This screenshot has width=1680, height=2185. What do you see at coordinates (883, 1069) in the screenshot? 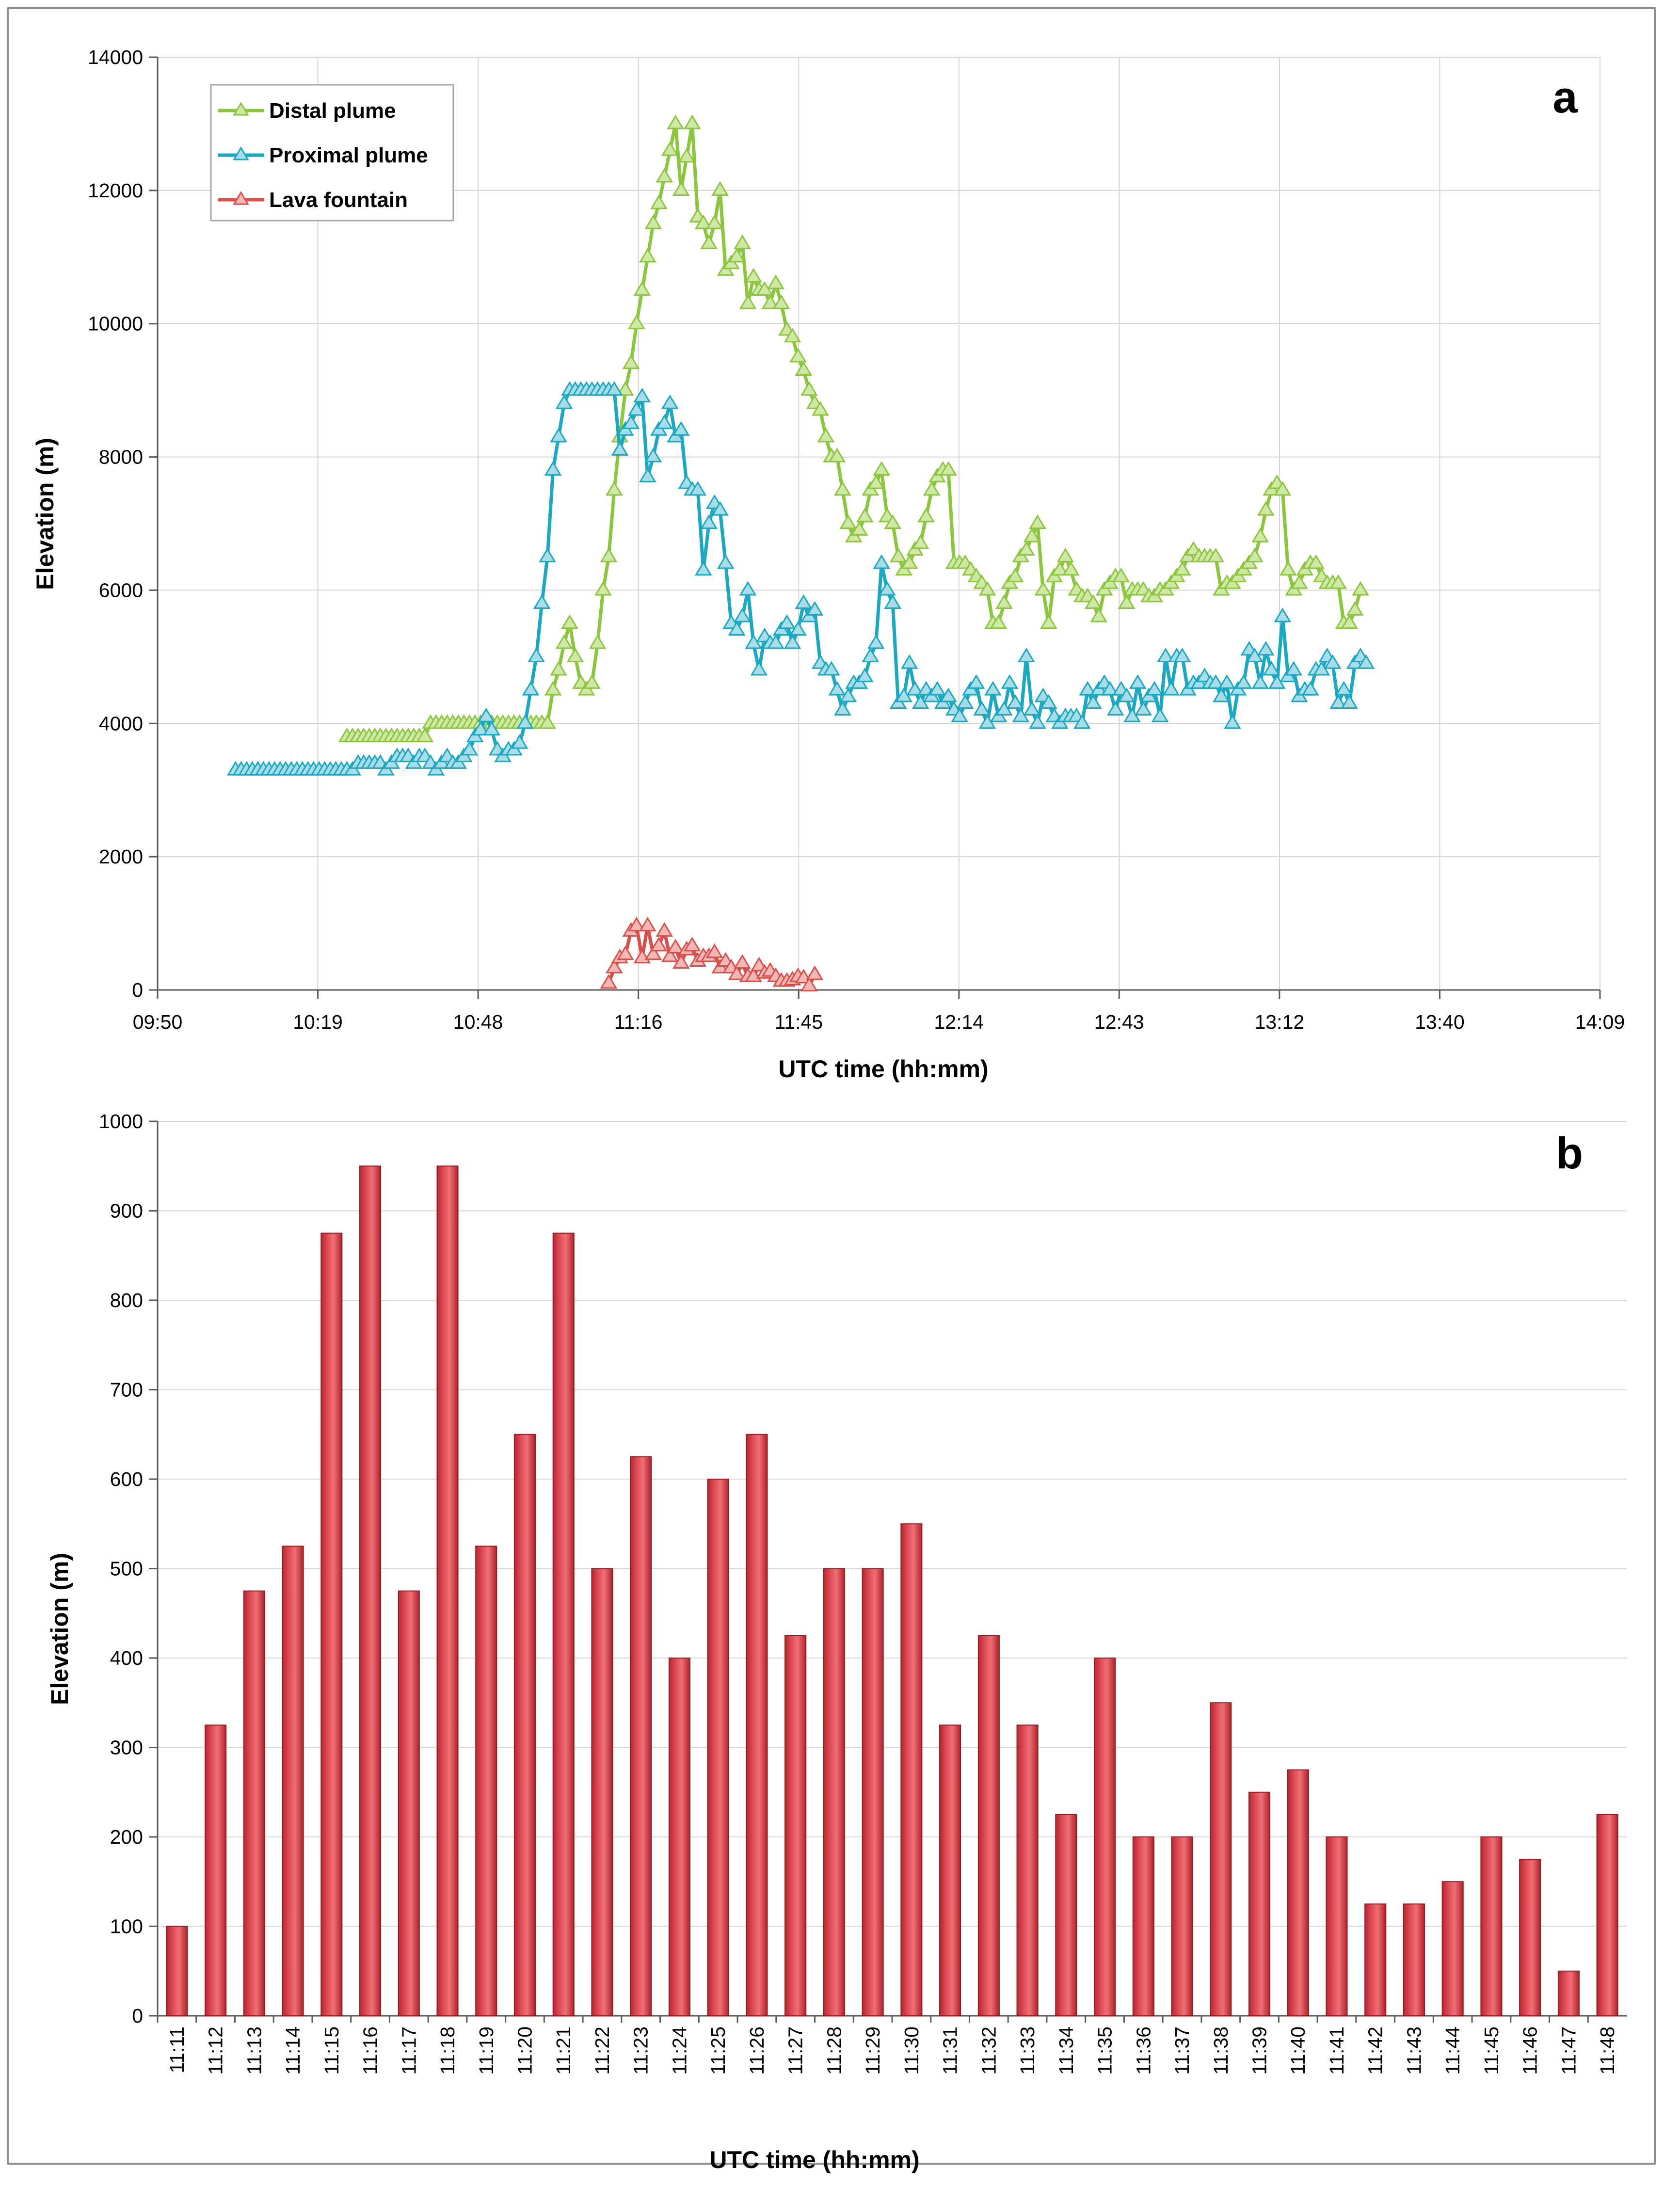
I see `chart-a-x-axis-title: UTC time (hh:mm)` at bounding box center [883, 1069].